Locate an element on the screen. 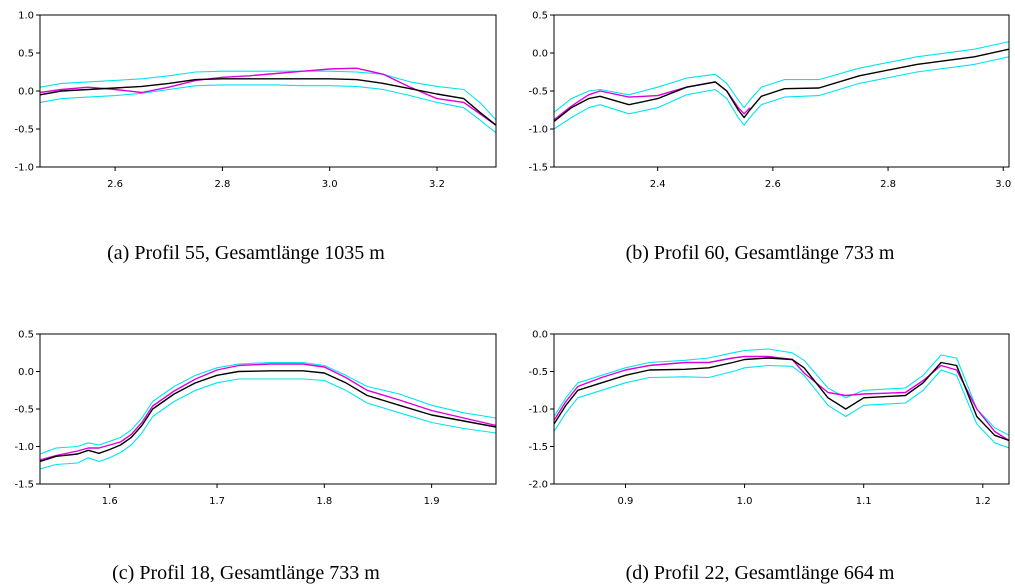 The height and width of the screenshot is (588, 1015). chart-panel-d: -2.0 -1.5 -1.0 -0.5 0.0 0.9 1.0 1.1 1.2 is located at coordinates (769, 418).